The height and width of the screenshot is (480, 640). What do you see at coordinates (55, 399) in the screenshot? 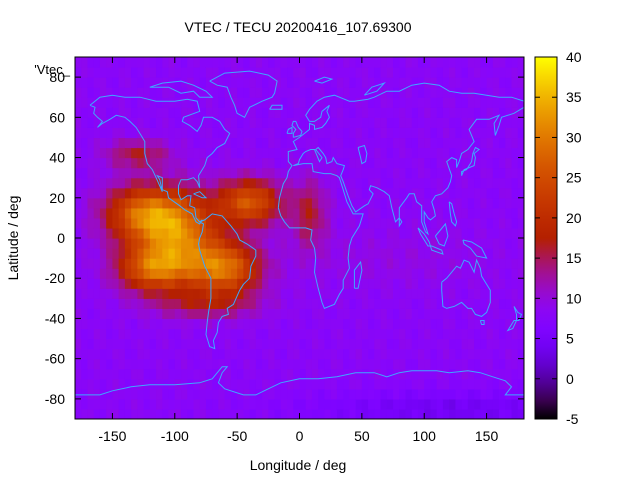
I see `y-tick-label: -80` at bounding box center [55, 399].